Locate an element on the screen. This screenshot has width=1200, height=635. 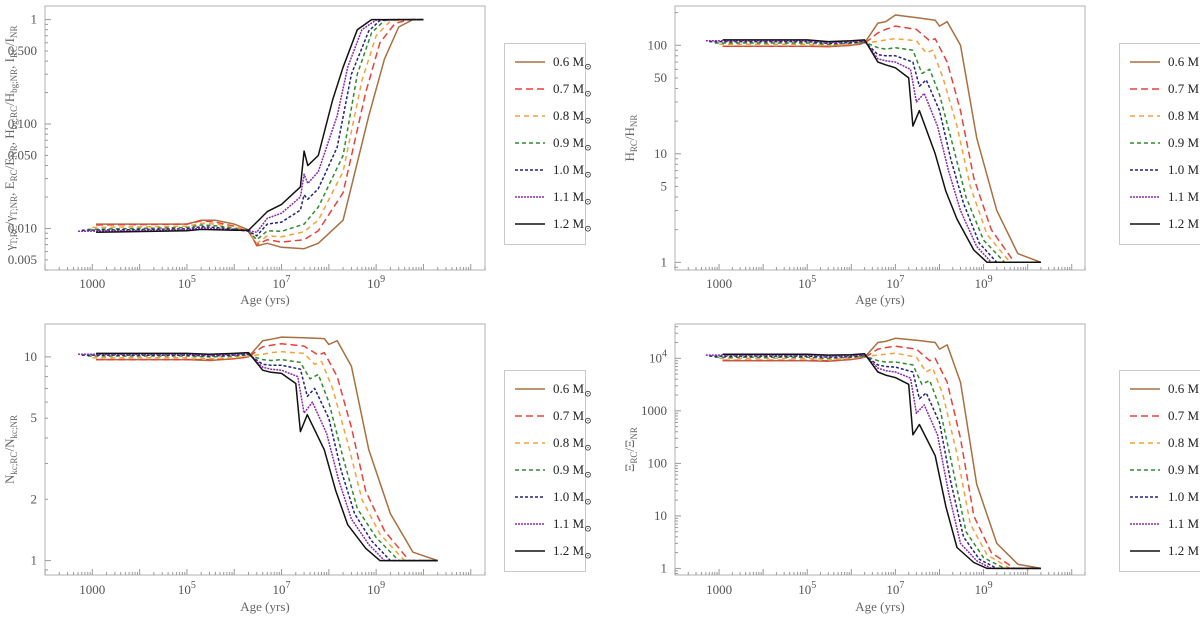
y-axis-title: ΞRC/ΞNR is located at coordinates (630, 449).